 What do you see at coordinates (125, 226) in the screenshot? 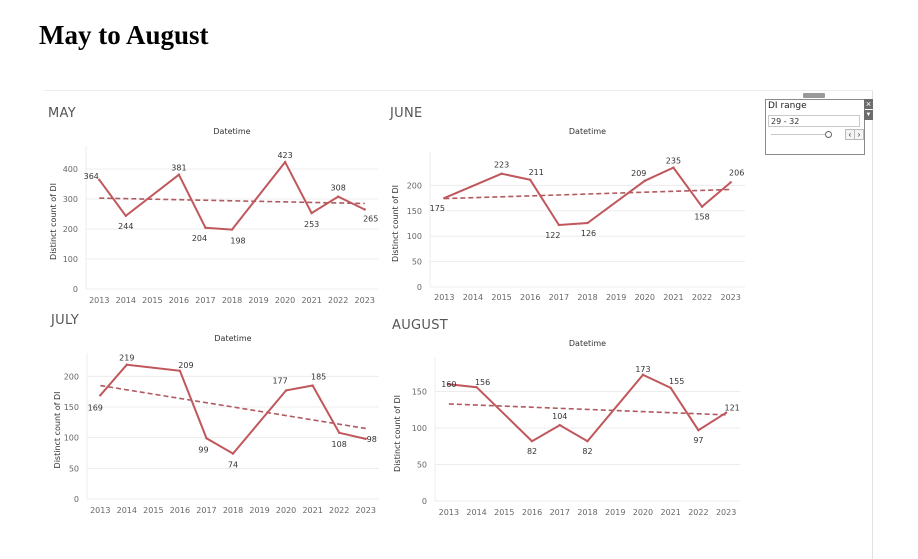
I see `data-label: 244` at bounding box center [125, 226].